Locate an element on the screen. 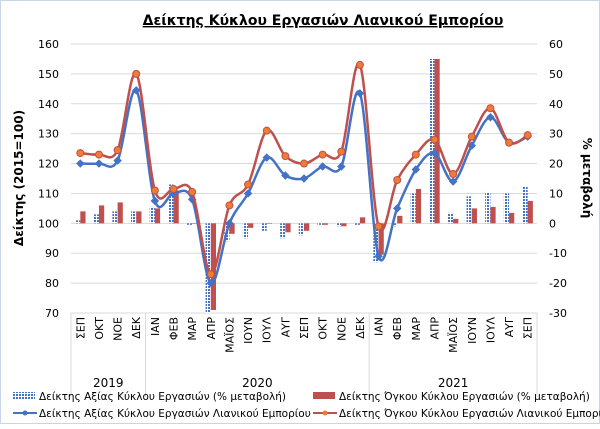 Image resolution: width=600 pixels, height=429 pixels. x-tick-label: ΝΟΕ is located at coordinates (341, 329).